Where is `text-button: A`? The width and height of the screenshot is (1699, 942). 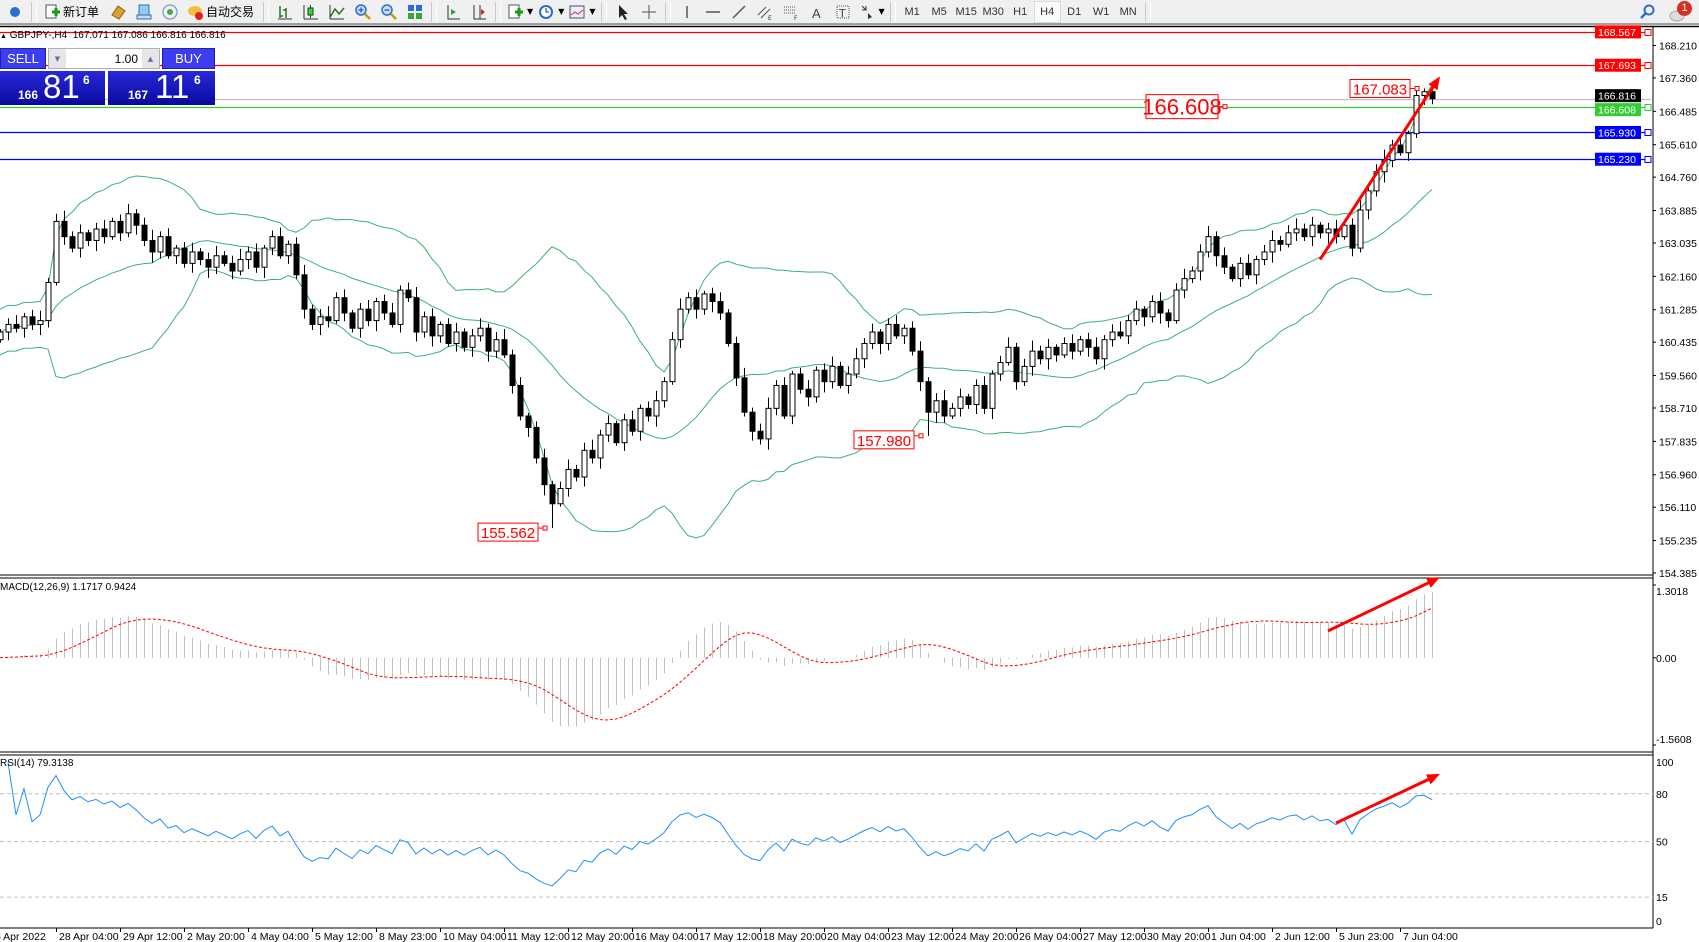
text-button: A is located at coordinates (817, 12).